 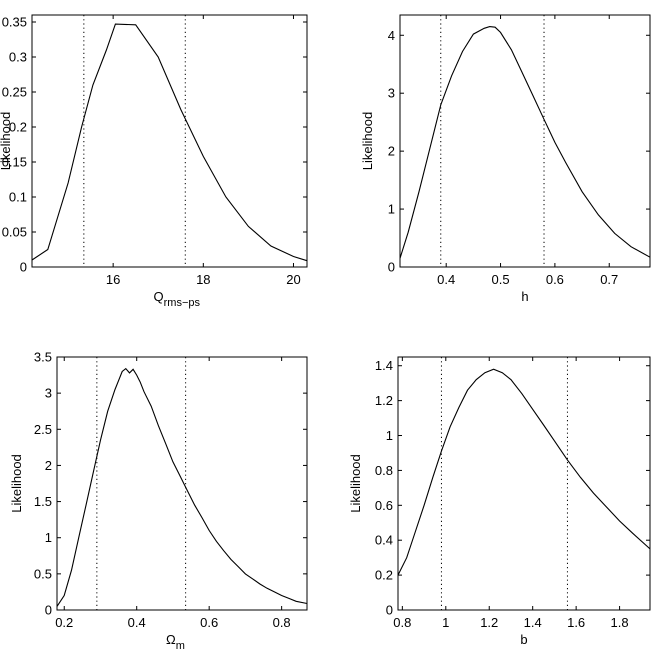 What do you see at coordinates (43, 501) in the screenshot?
I see `y-tick-label: 1.5` at bounding box center [43, 501].